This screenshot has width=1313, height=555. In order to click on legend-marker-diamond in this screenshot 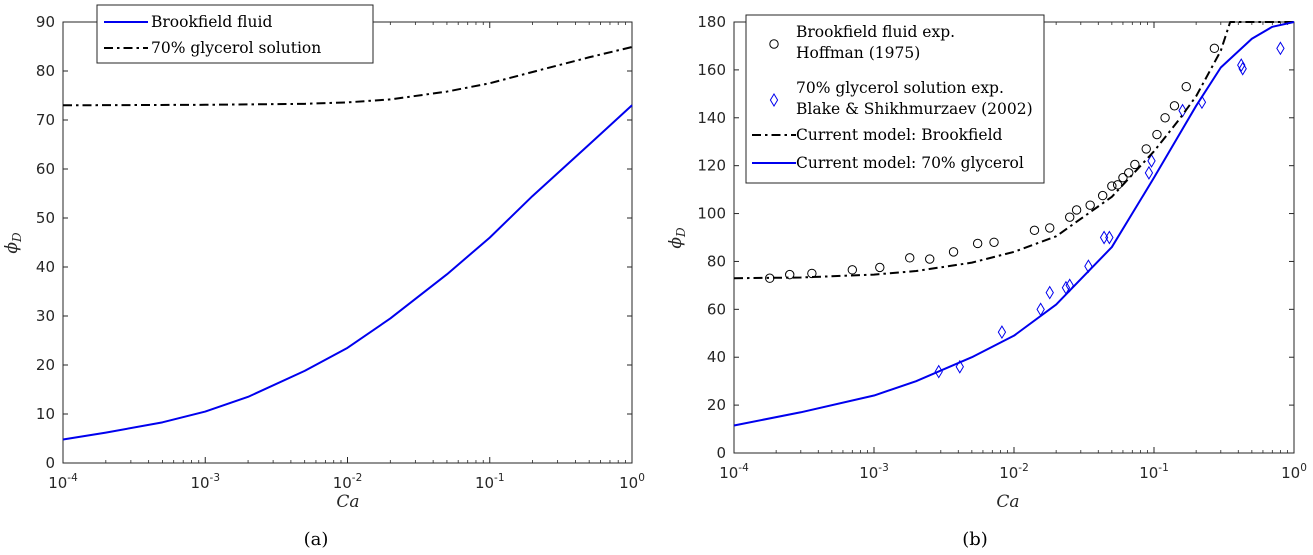, I will do `click(774, 100)`.